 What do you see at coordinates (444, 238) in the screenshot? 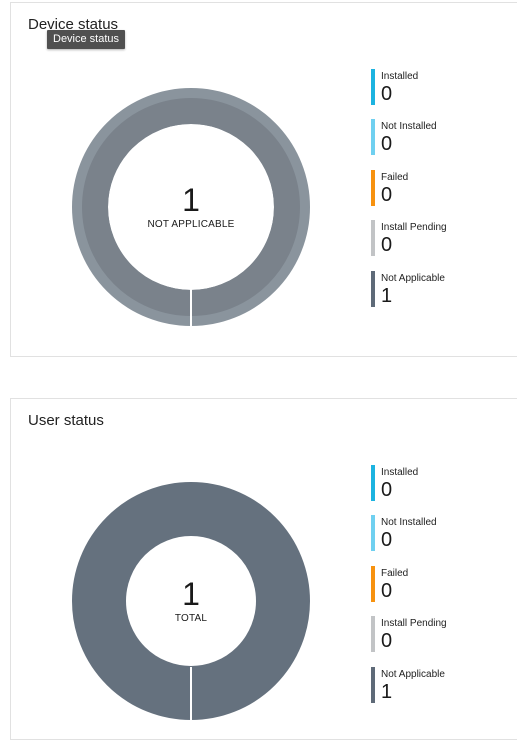
I see `device-legend-install-pending: Install Pending 0` at bounding box center [444, 238].